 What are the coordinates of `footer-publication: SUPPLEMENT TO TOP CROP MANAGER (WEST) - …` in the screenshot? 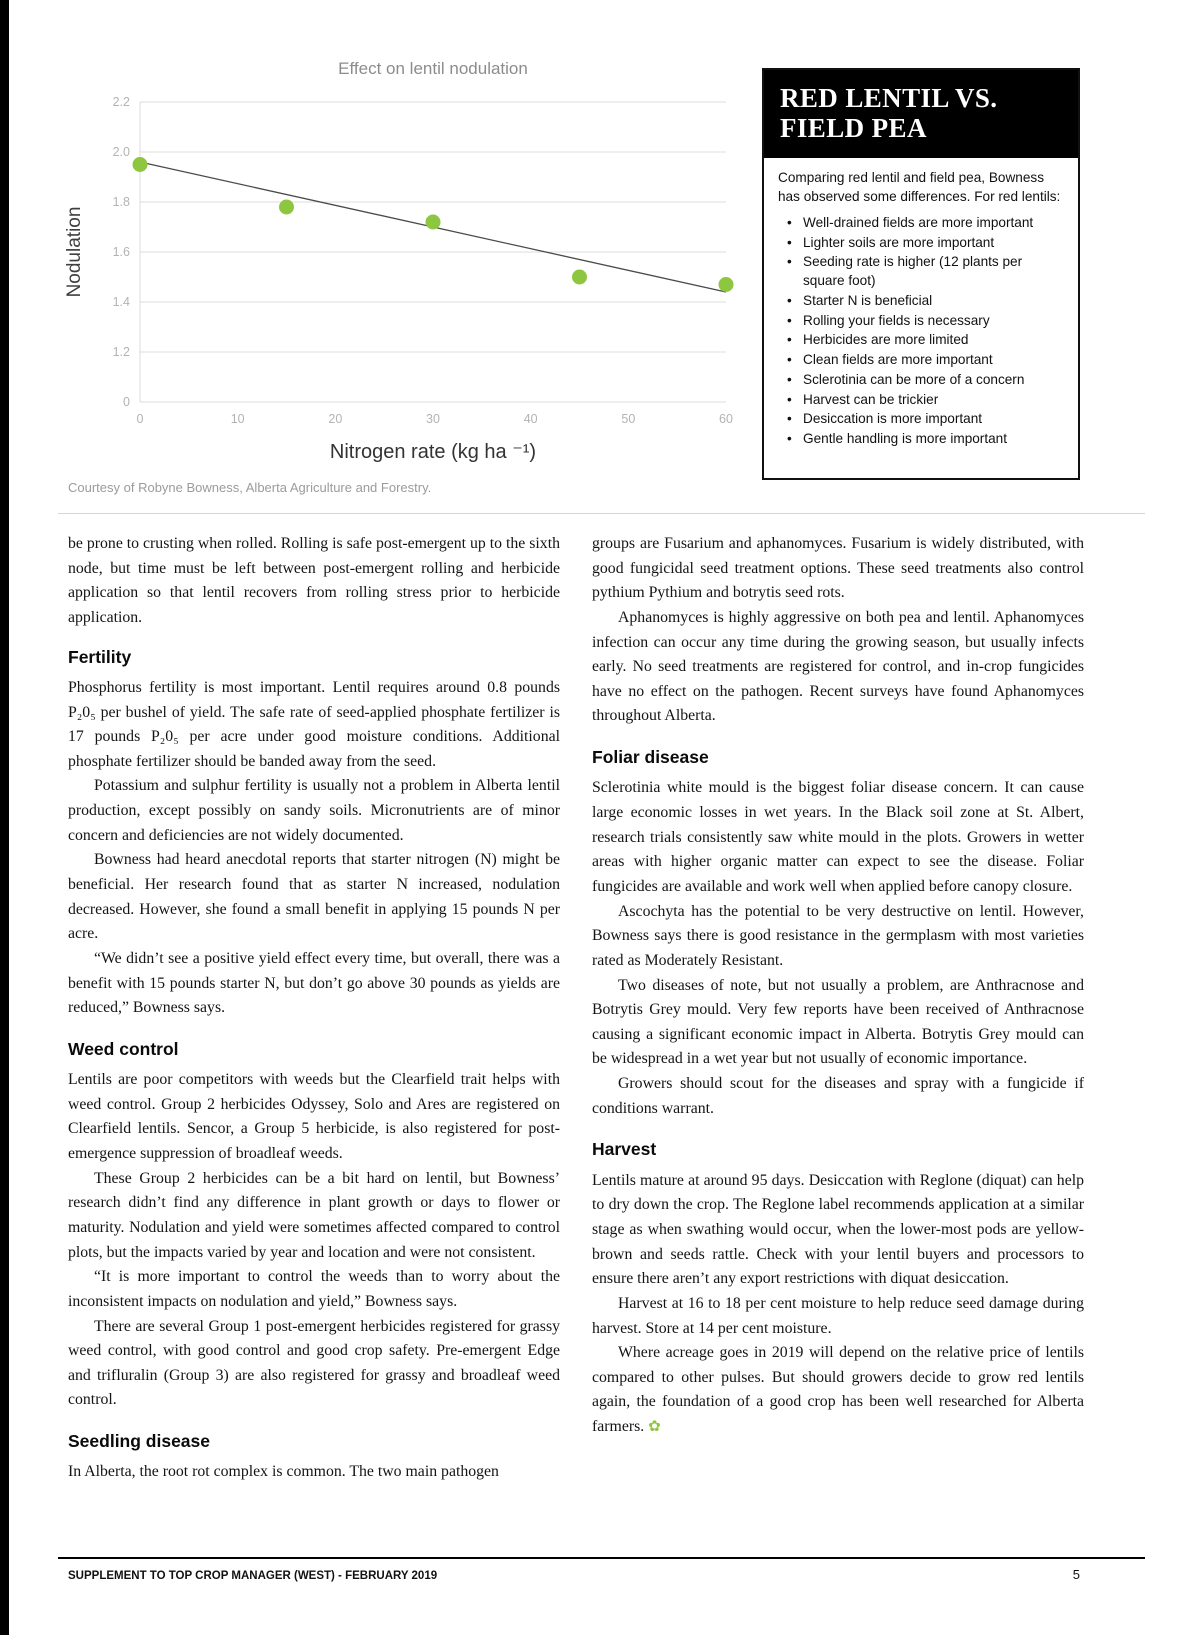 It's located at (253, 1576).